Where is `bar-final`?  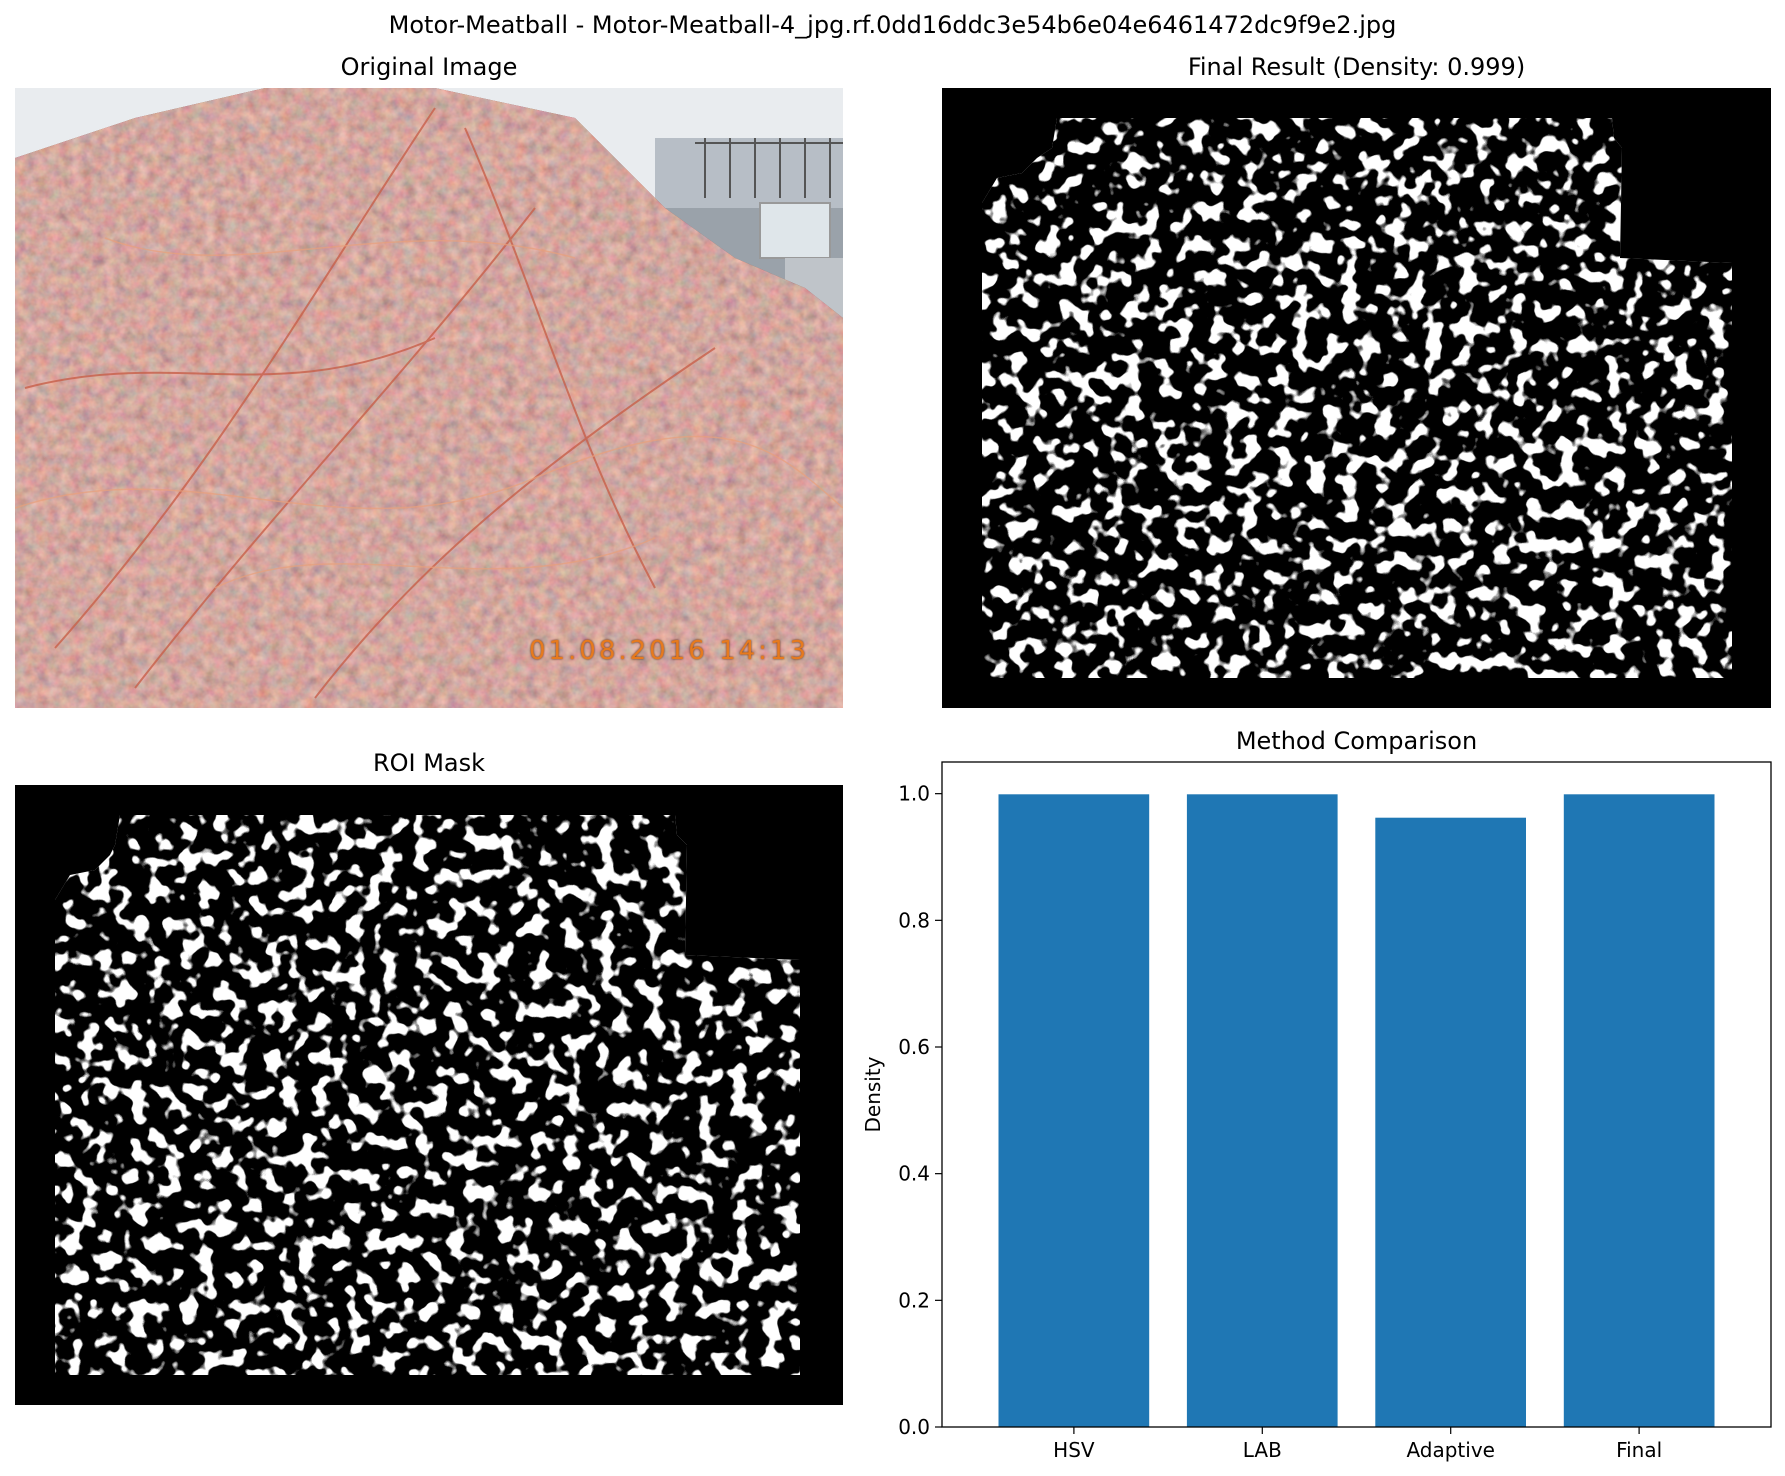 bar-final is located at coordinates (1639, 1110).